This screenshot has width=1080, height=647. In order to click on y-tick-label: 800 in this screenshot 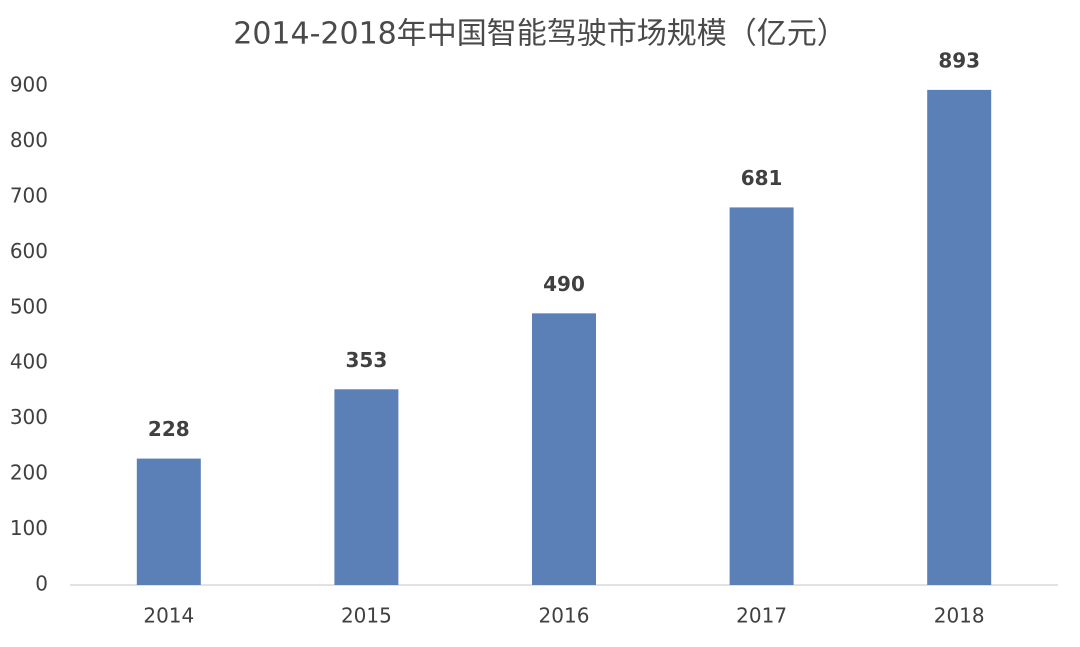, I will do `click(29, 140)`.